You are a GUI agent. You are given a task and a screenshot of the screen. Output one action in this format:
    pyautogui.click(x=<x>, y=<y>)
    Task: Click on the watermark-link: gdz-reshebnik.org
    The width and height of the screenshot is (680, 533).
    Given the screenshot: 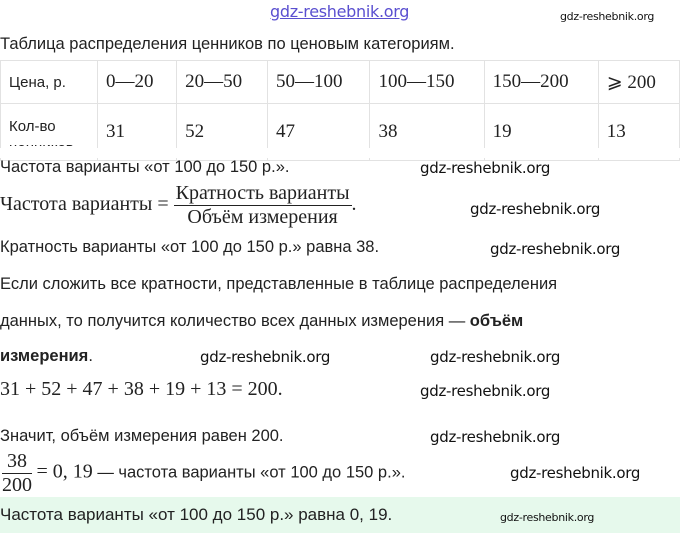 What is the action you would take?
    pyautogui.click(x=340, y=11)
    